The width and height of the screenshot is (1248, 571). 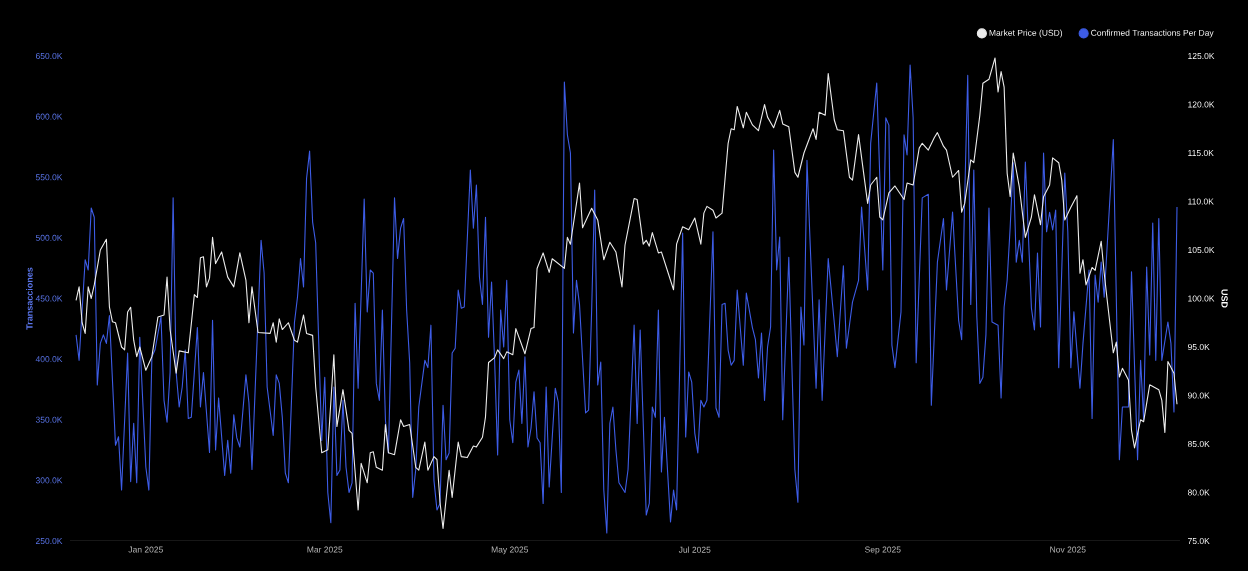 What do you see at coordinates (1201, 104) in the screenshot?
I see `y2-tick-label: 120.0K` at bounding box center [1201, 104].